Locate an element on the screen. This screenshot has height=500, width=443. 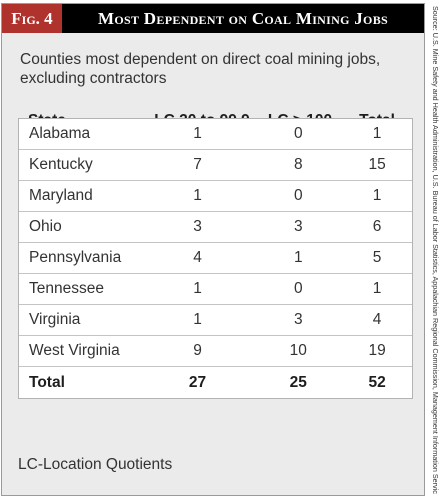
figure-title: Most Dependent on Coal Mining Jobs is located at coordinates (243, 18).